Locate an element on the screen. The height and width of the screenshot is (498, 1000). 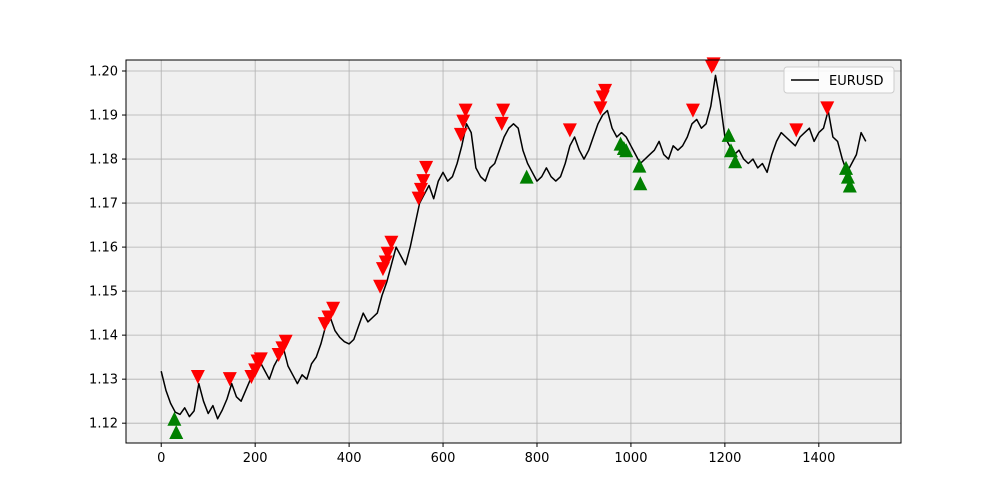
legend-label-eurusd: EURUSD is located at coordinates (856, 81).